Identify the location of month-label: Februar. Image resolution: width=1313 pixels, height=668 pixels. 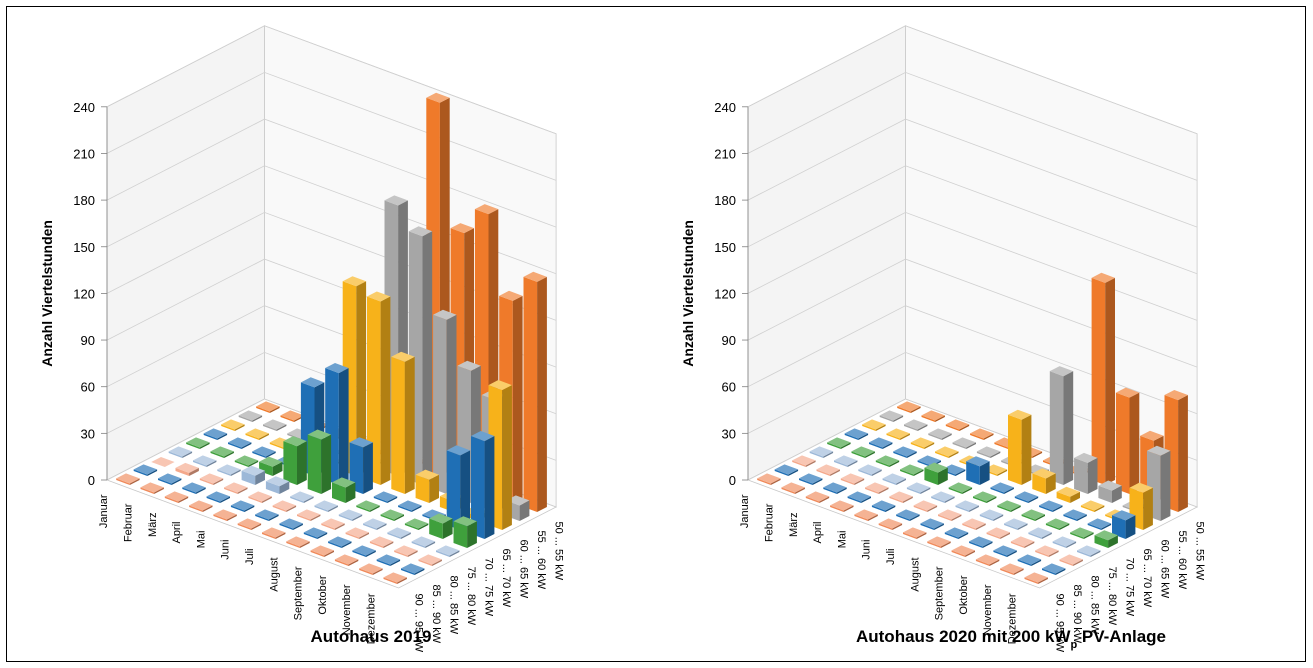
(769, 522).